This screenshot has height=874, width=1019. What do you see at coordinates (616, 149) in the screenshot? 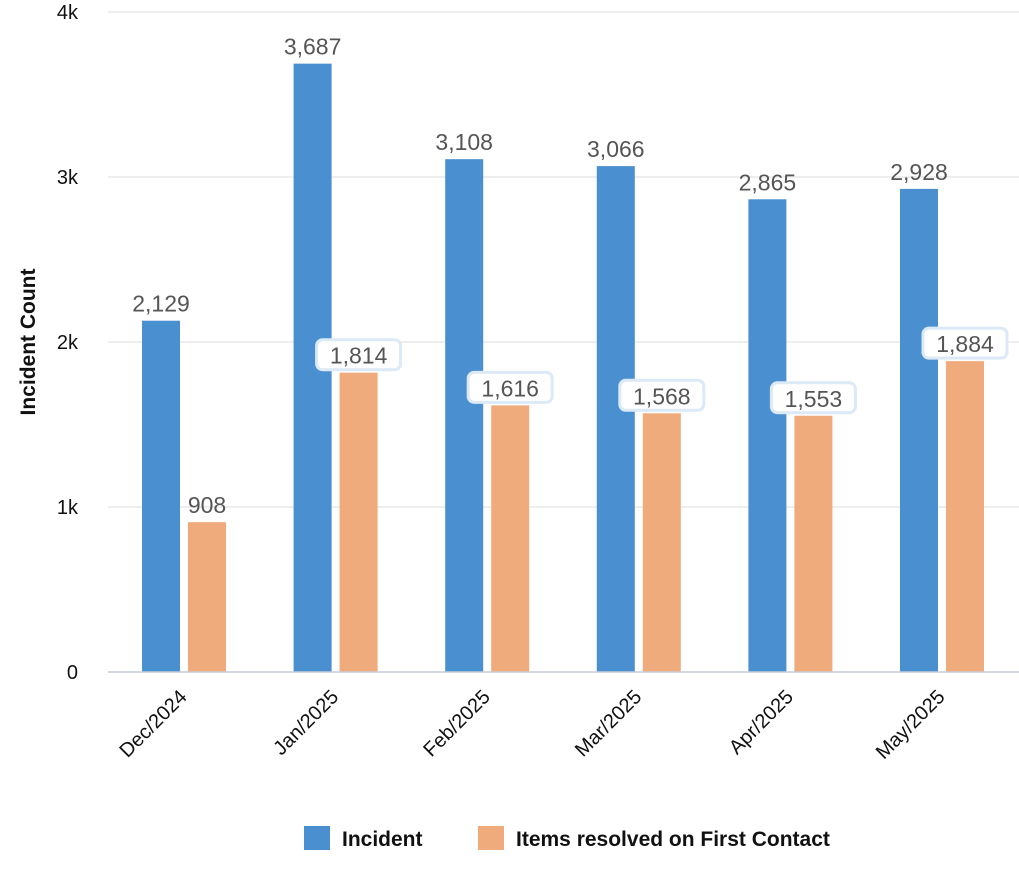
I see `data-label: 3,066` at bounding box center [616, 149].